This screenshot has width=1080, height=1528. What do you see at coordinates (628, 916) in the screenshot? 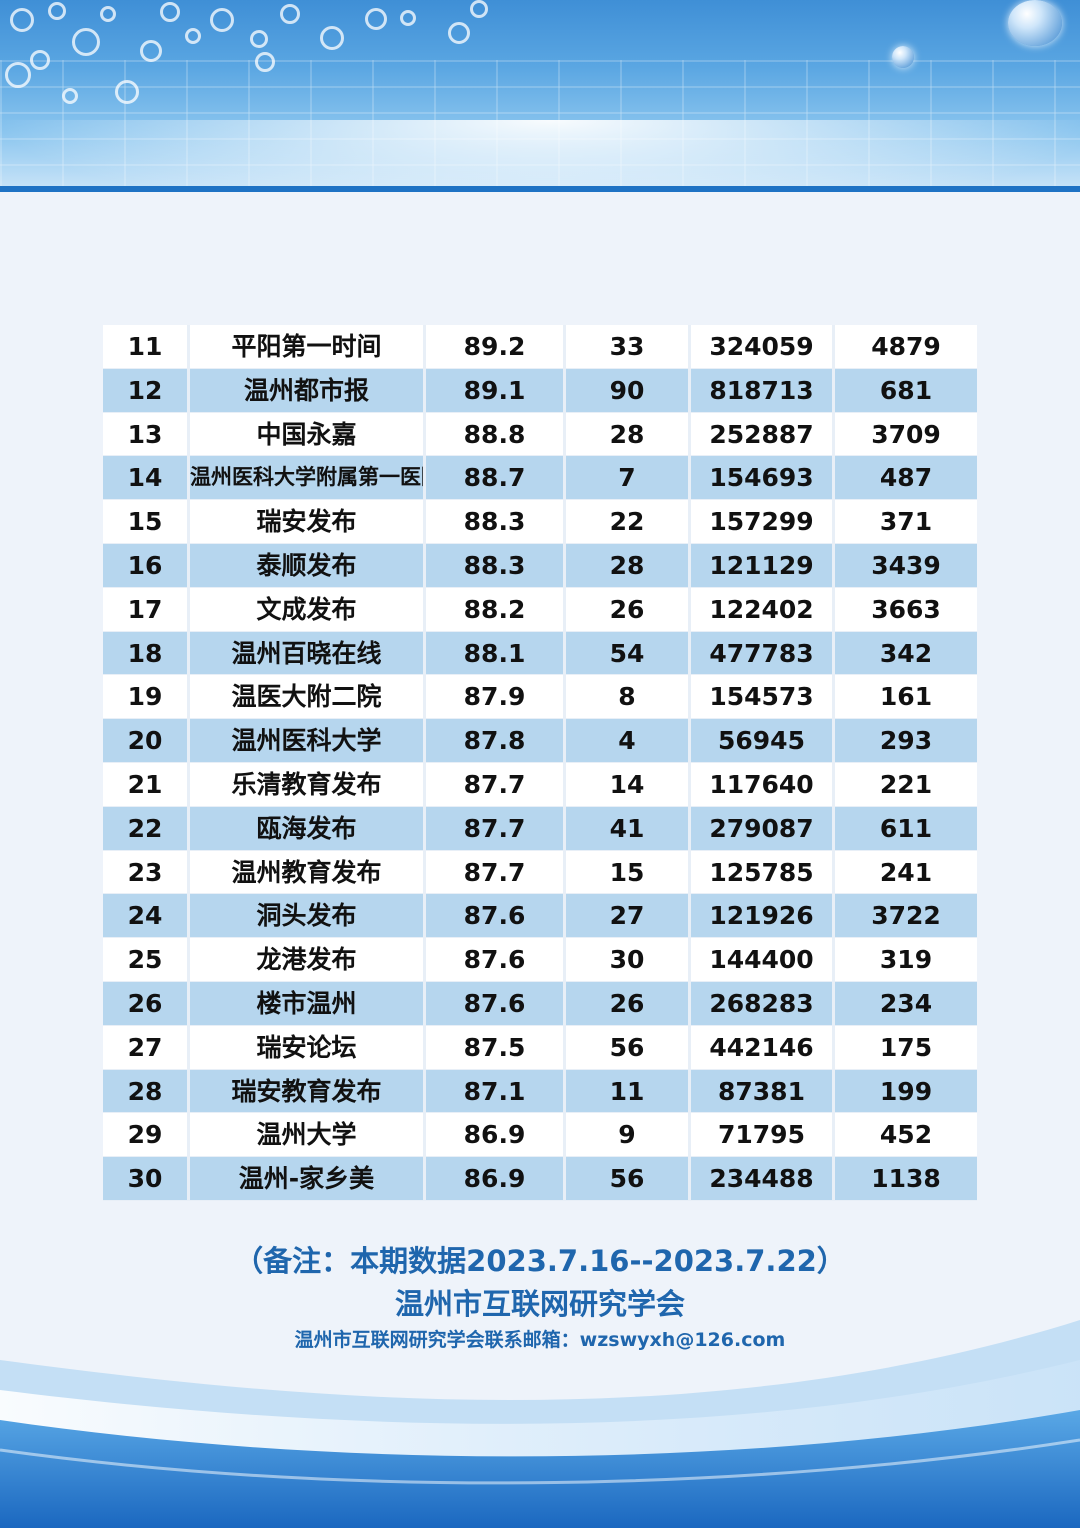
I see `post-count-cell: 27` at bounding box center [628, 916].